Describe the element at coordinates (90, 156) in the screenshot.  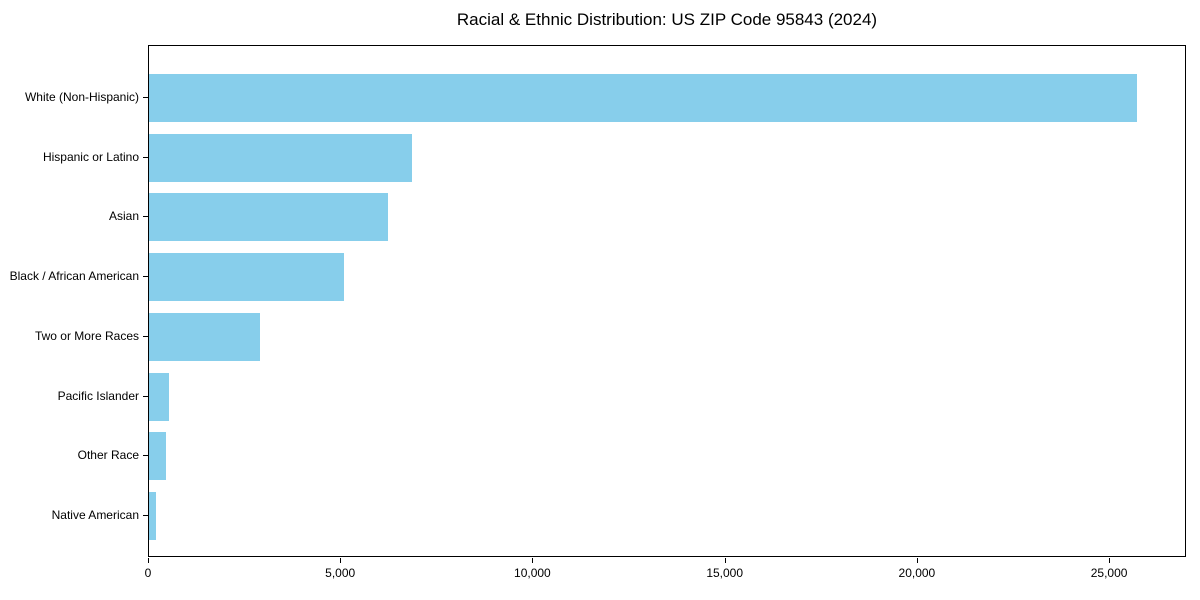
I see `y-tick-label-1: Hispanic or Latino` at that location.